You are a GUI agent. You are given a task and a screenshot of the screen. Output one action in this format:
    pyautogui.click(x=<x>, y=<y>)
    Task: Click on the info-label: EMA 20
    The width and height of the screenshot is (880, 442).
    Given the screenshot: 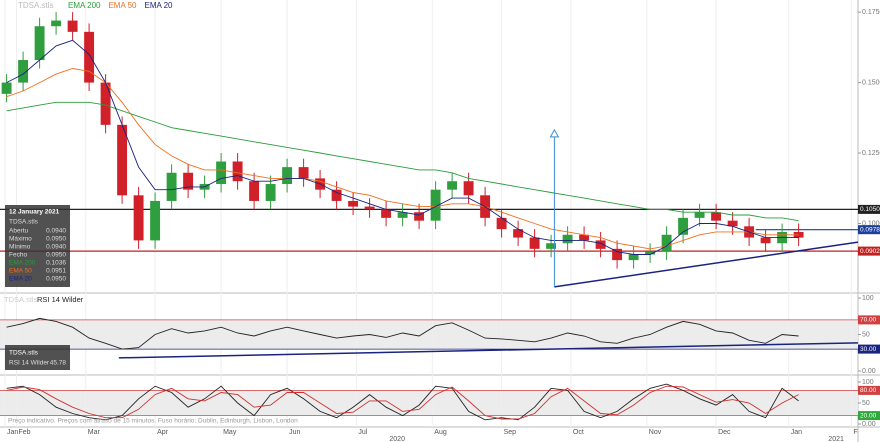 What is the action you would take?
    pyautogui.click(x=20, y=279)
    